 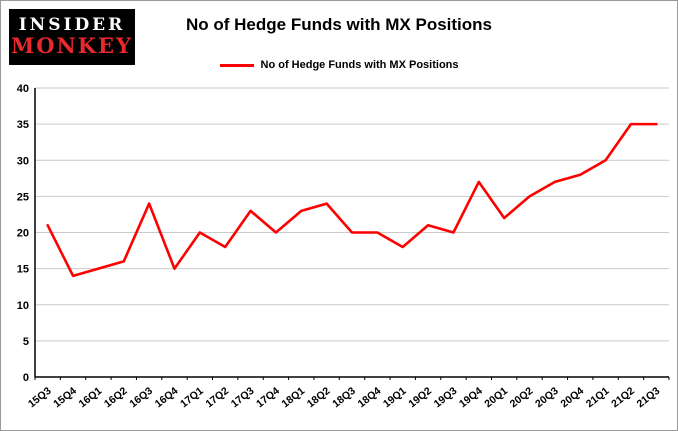 I want to click on x-tick-label: 18Q2, so click(x=319, y=397).